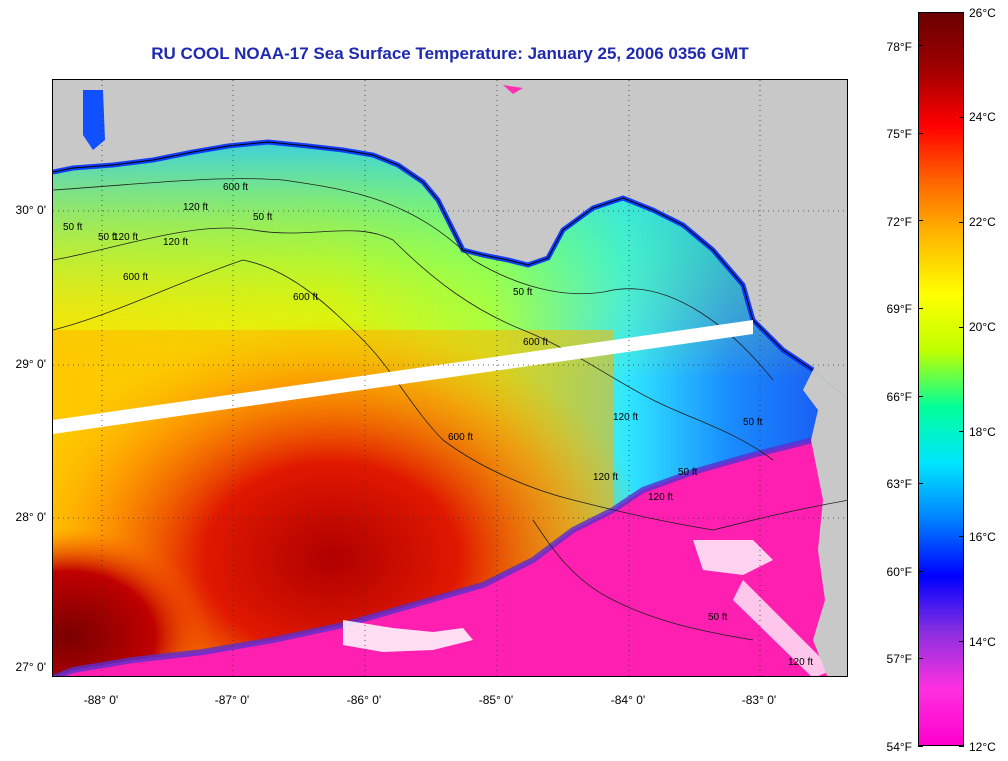  What do you see at coordinates (364, 700) in the screenshot?
I see `lon-label-86: -86° 0'` at bounding box center [364, 700].